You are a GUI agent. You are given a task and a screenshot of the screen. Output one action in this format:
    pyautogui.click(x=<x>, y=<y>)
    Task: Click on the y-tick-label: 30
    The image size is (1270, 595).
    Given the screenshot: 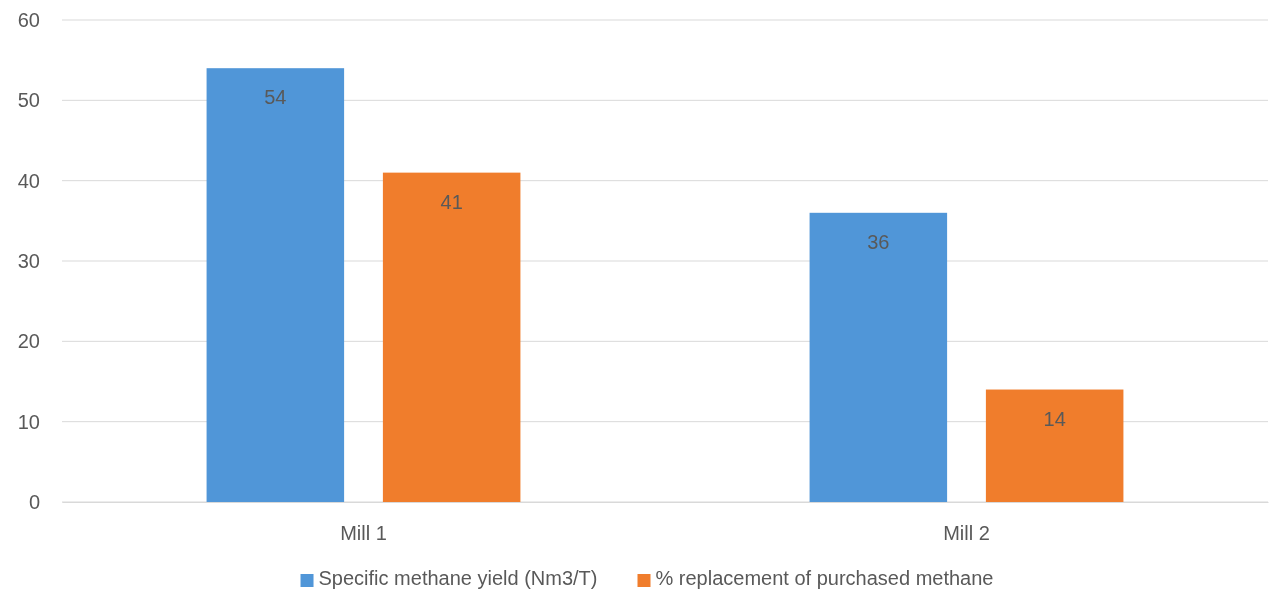 What is the action you would take?
    pyautogui.click(x=28, y=260)
    